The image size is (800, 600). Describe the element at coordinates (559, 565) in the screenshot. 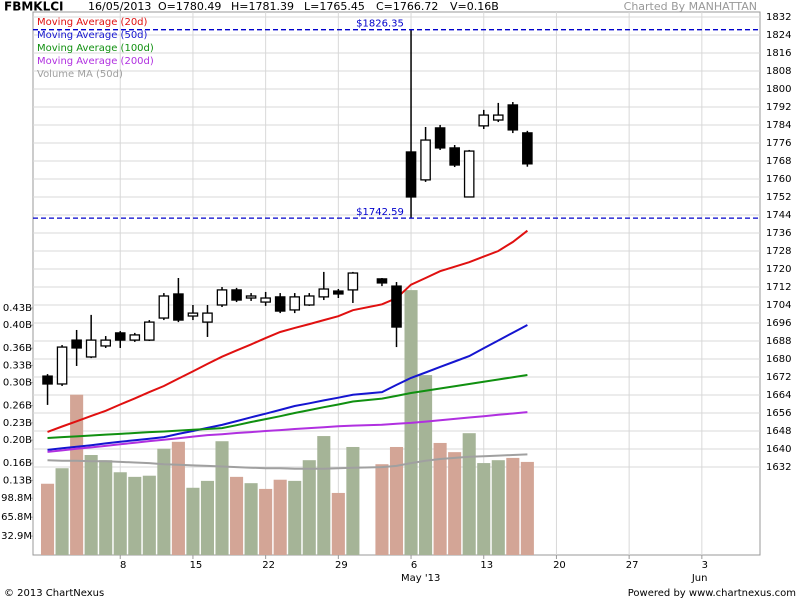

I see `x-tick-label: 20` at that location.